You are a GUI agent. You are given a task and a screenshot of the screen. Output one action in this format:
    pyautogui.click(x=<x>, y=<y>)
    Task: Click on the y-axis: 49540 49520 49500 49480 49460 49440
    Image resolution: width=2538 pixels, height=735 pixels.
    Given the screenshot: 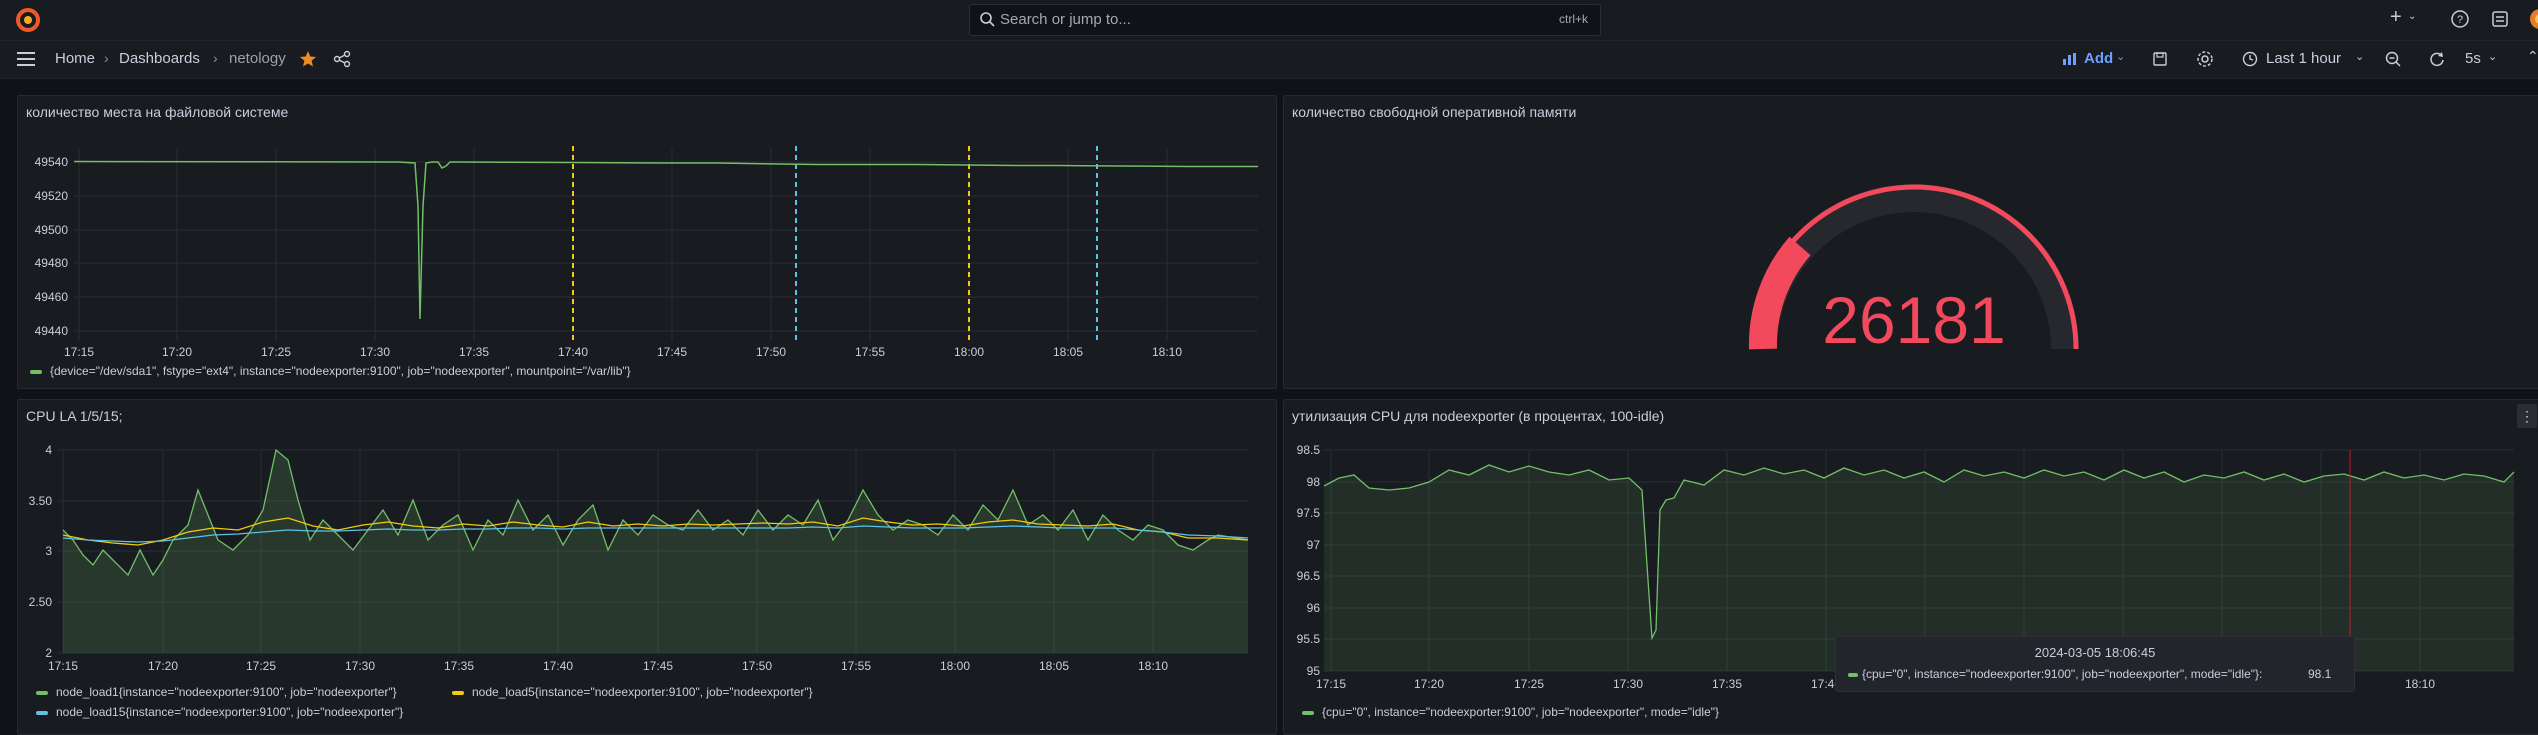 What is the action you would take?
    pyautogui.click(x=52, y=246)
    